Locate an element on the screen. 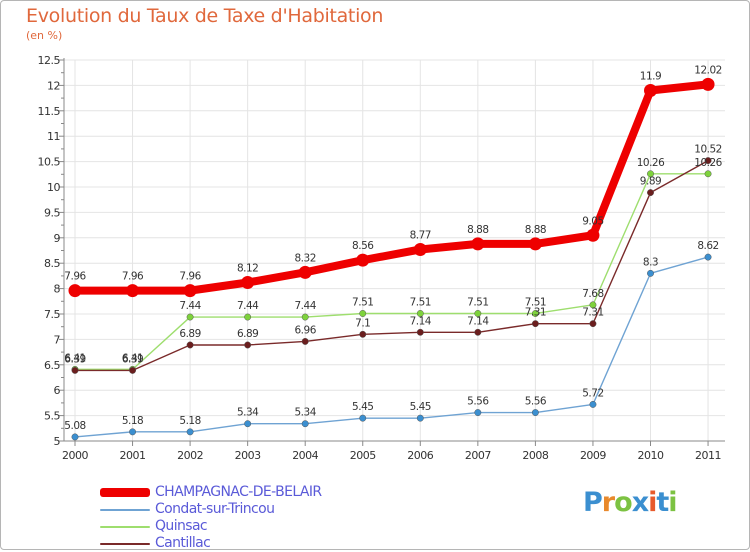  x-tick-label: 2004 is located at coordinates (305, 455).